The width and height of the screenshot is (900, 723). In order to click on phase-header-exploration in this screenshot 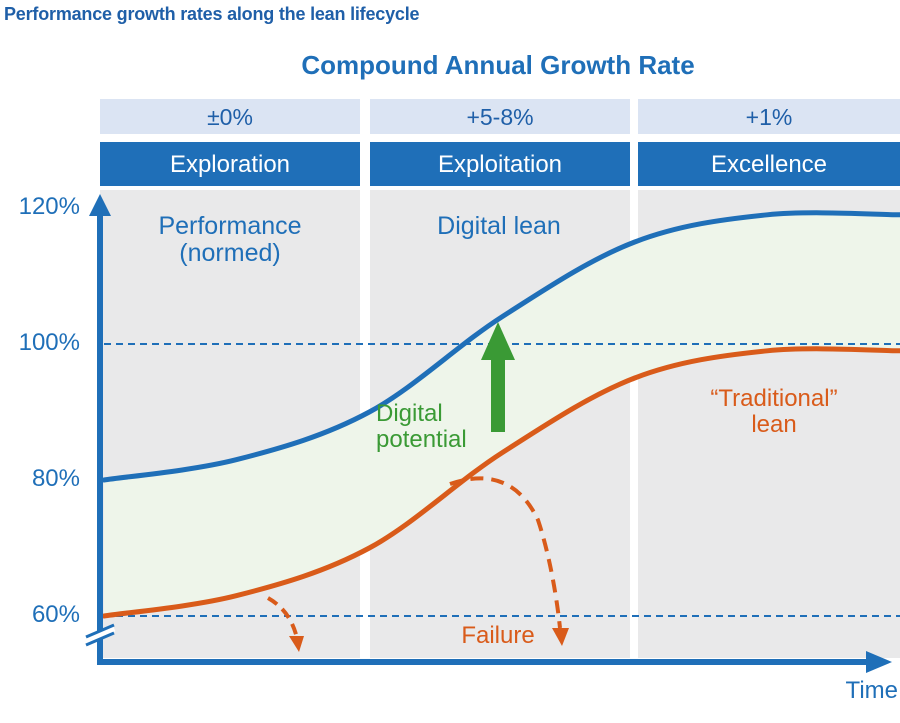, I will do `click(230, 164)`.